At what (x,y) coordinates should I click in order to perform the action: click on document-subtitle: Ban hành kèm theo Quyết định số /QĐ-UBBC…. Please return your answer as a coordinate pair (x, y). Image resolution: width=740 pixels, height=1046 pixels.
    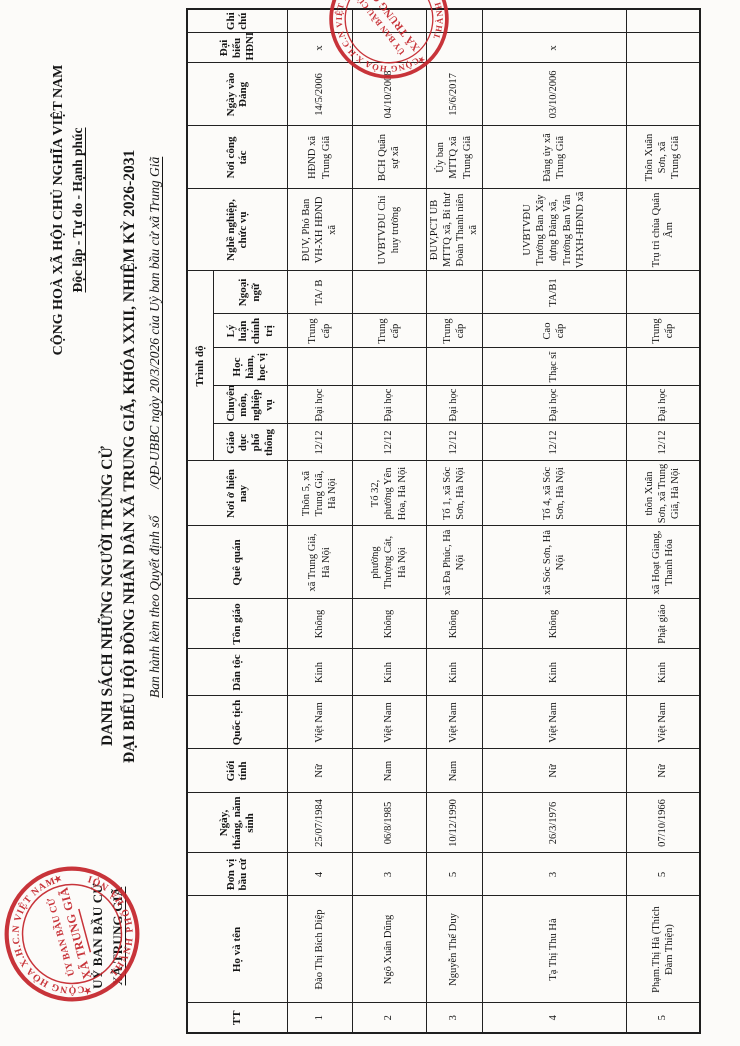
    Looking at the image, I should click on (154, 427).